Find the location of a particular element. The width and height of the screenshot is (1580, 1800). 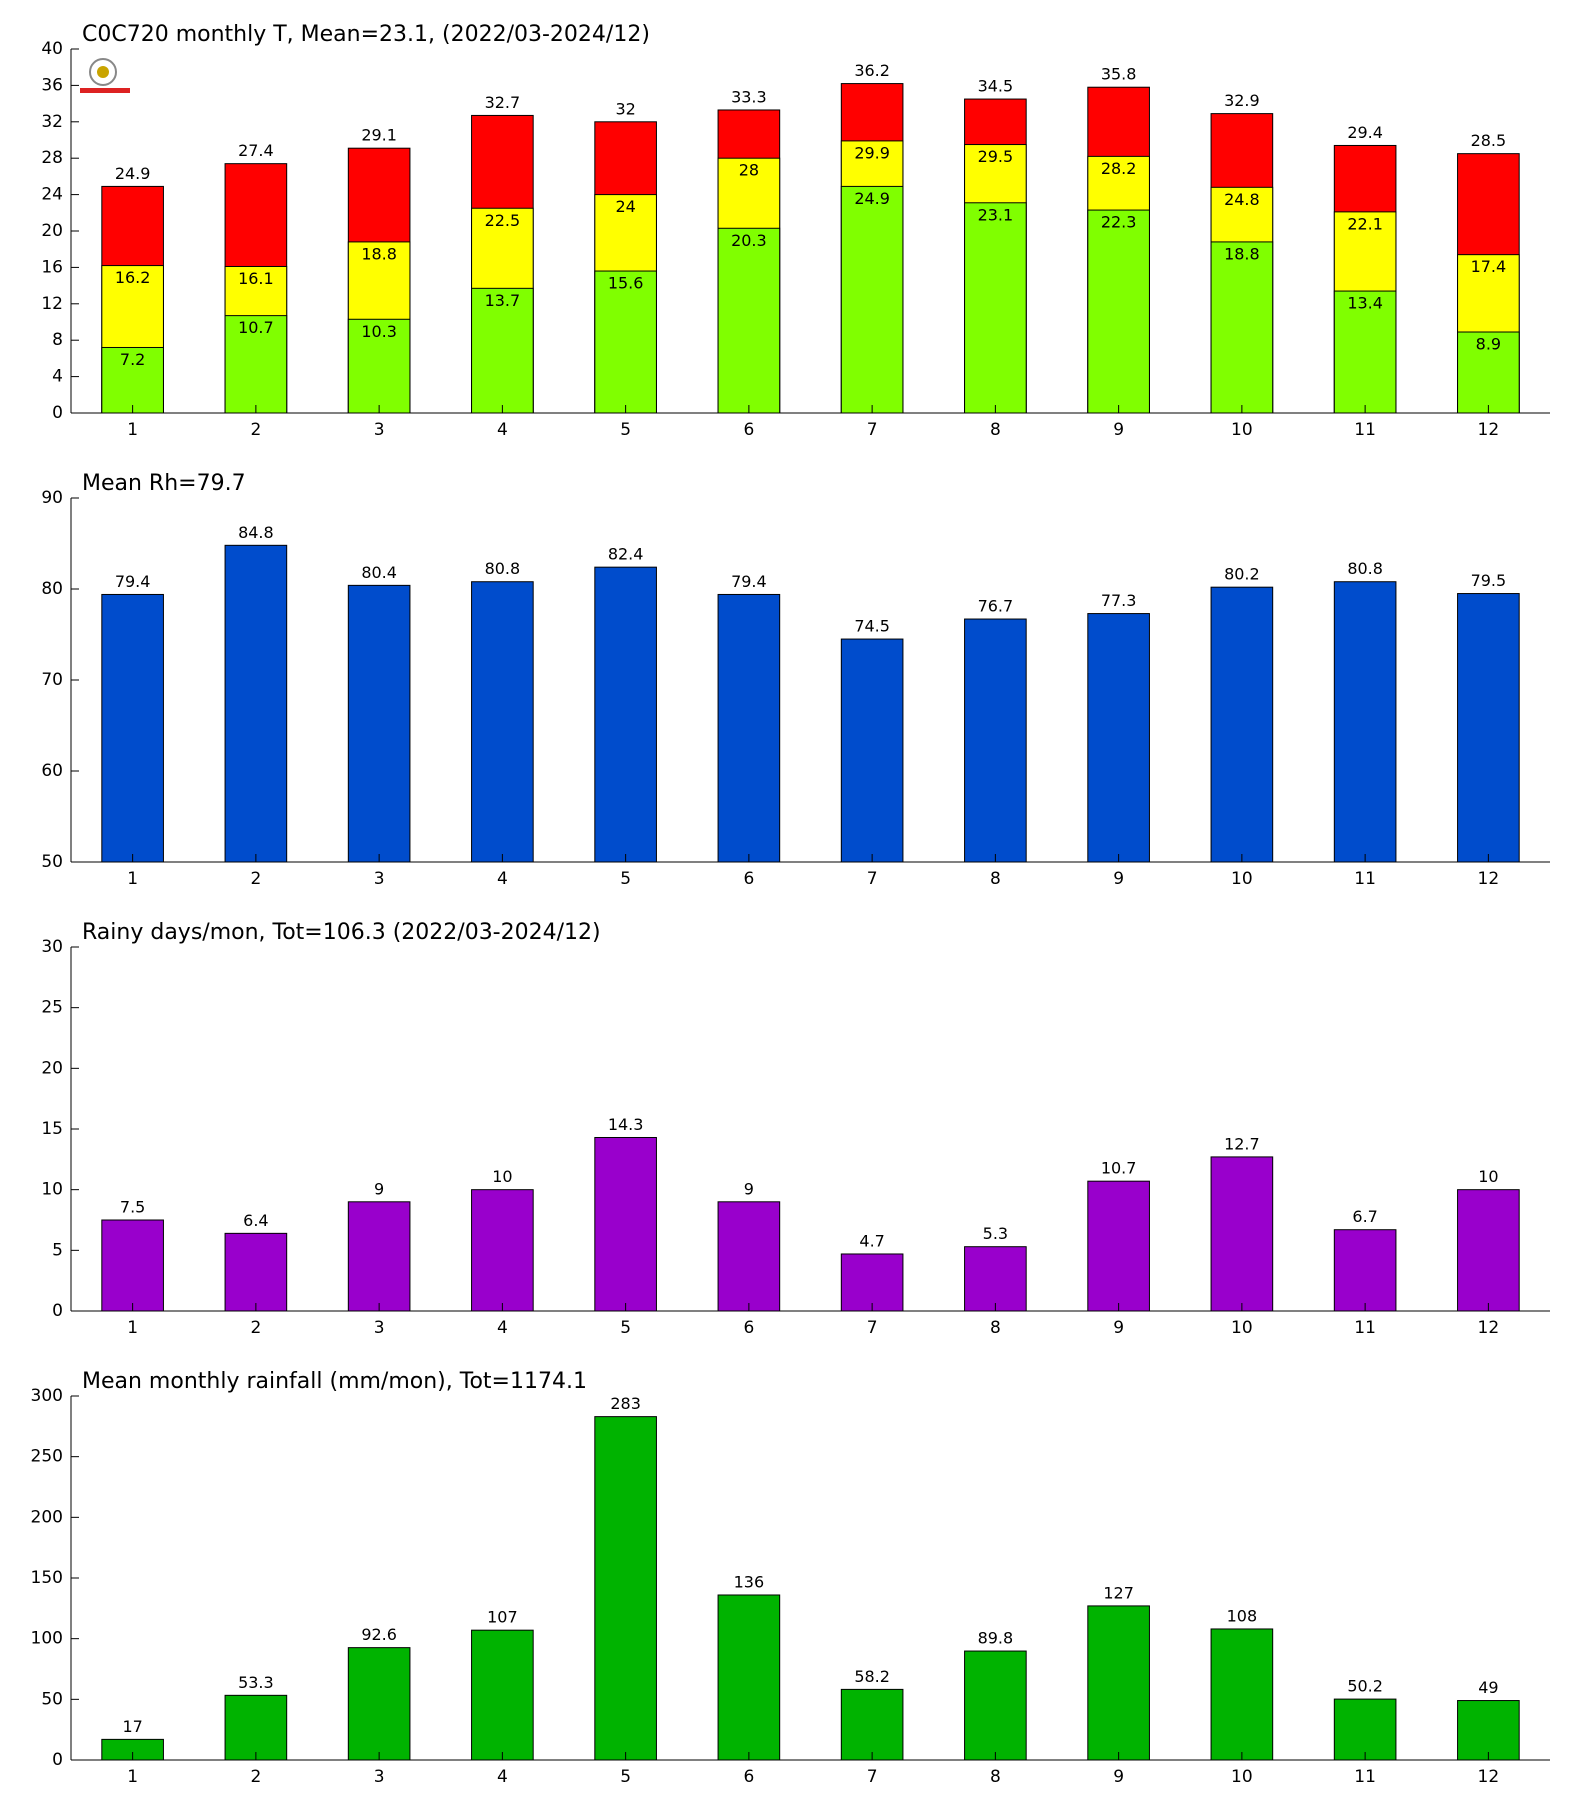

value-label: 49 is located at coordinates (1488, 1687).